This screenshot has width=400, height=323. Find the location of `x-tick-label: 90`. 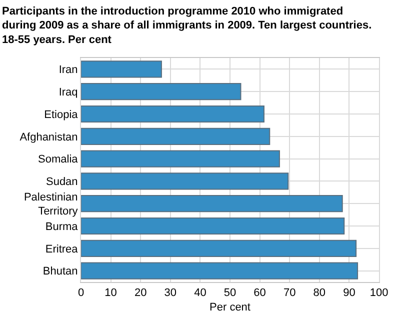

x-tick-label: 90 is located at coordinates (349, 293).